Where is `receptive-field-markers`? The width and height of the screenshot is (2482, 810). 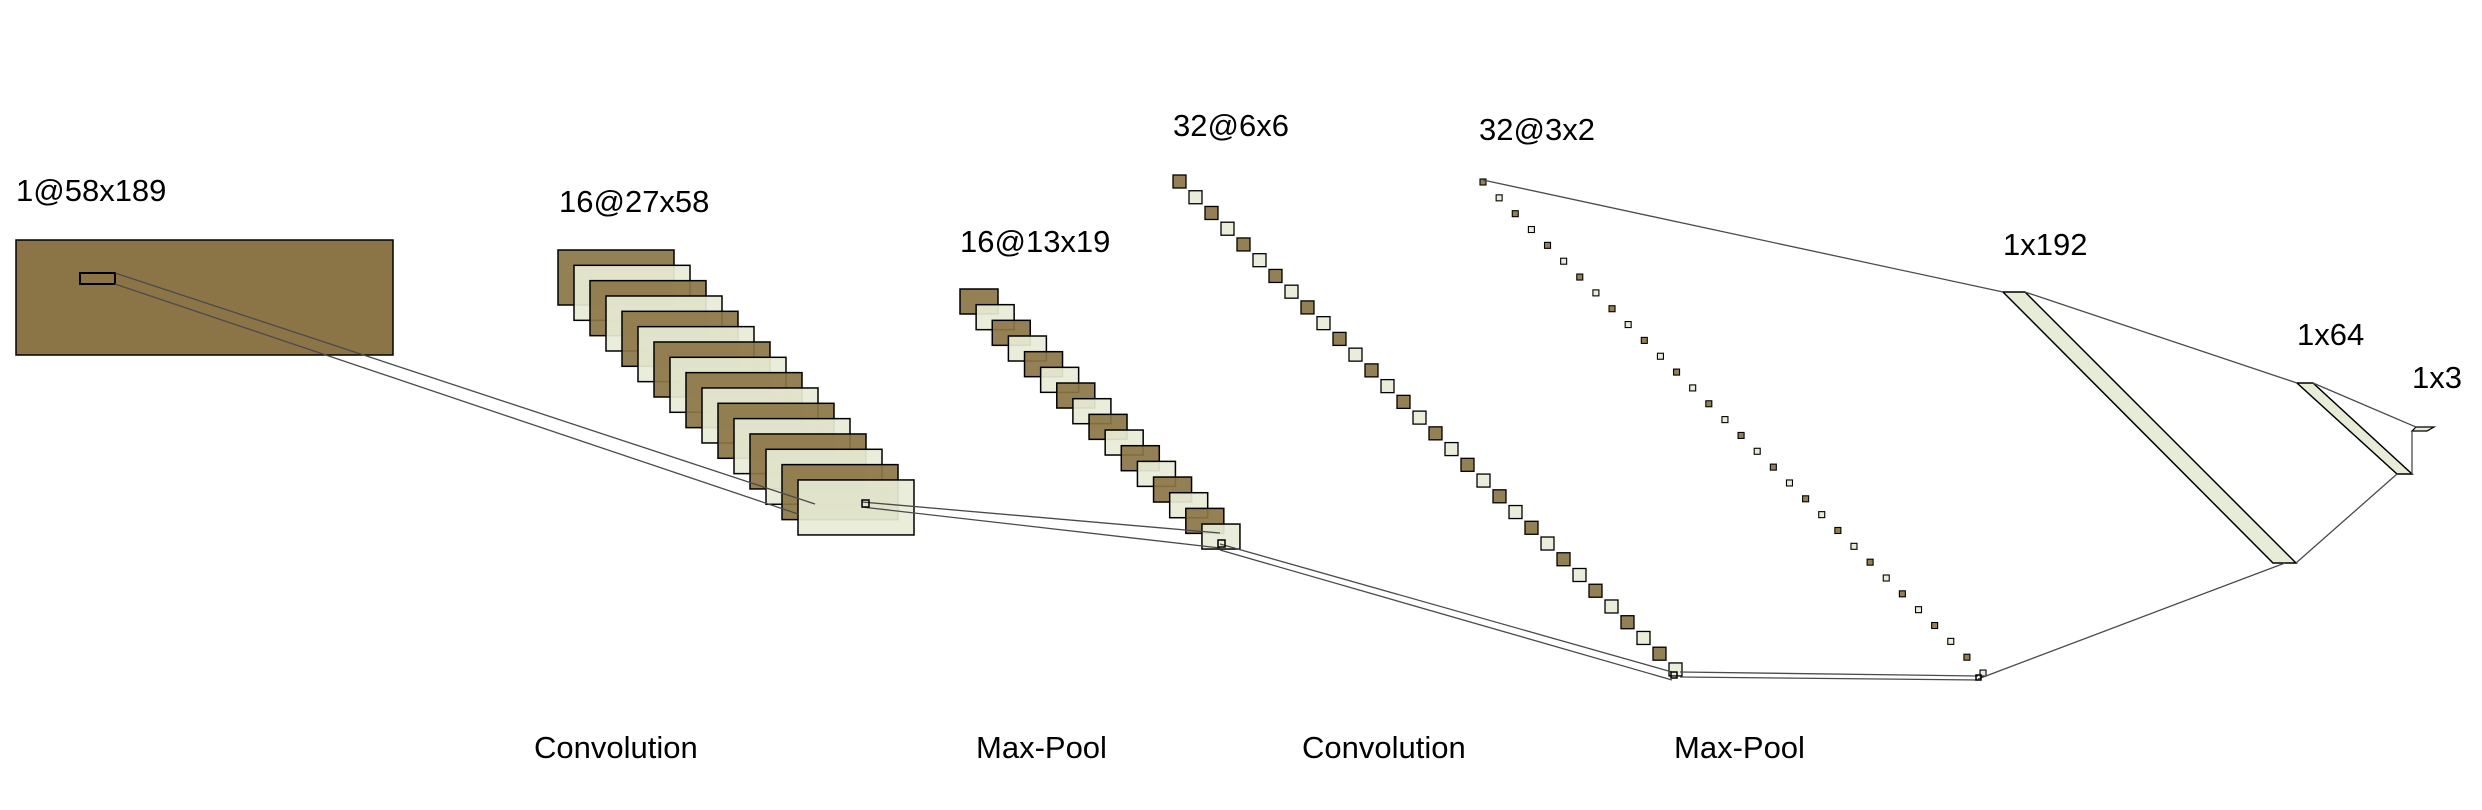
receptive-field-markers is located at coordinates (1421, 590).